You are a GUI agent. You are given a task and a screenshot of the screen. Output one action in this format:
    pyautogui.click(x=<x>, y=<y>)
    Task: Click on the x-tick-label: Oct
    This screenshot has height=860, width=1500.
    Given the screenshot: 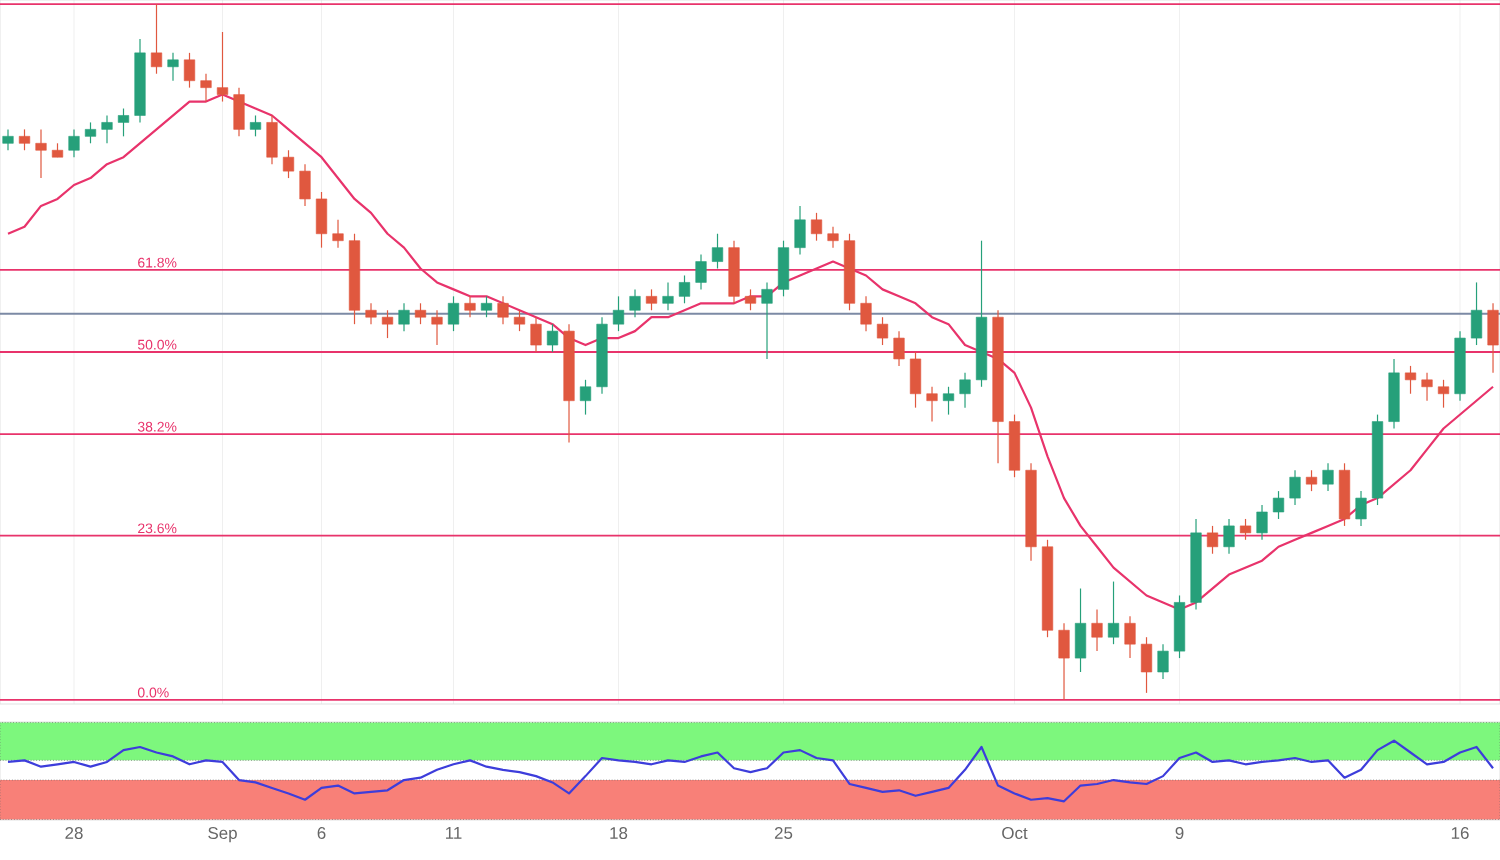 What is the action you would take?
    pyautogui.click(x=1015, y=833)
    